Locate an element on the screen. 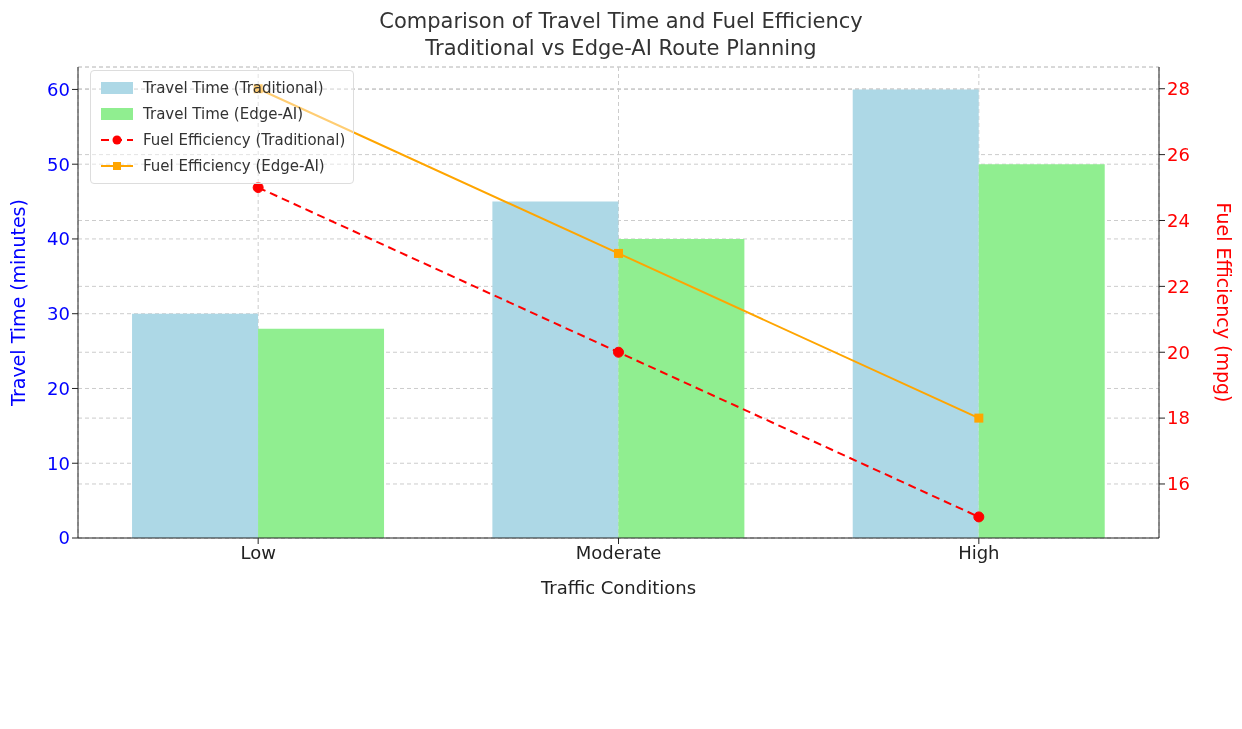 This screenshot has height=729, width=1242. y-tick-label: 50 is located at coordinates (58, 164).